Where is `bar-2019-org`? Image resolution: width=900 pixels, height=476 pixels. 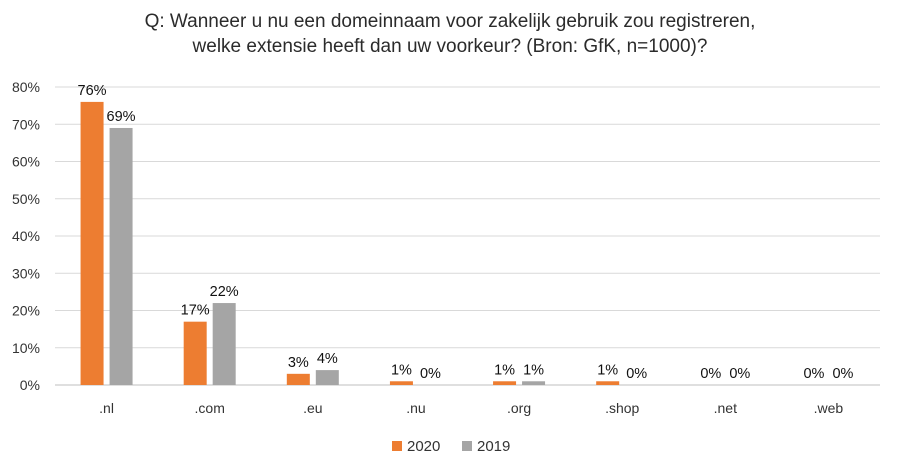
bar-2019-org is located at coordinates (534, 383).